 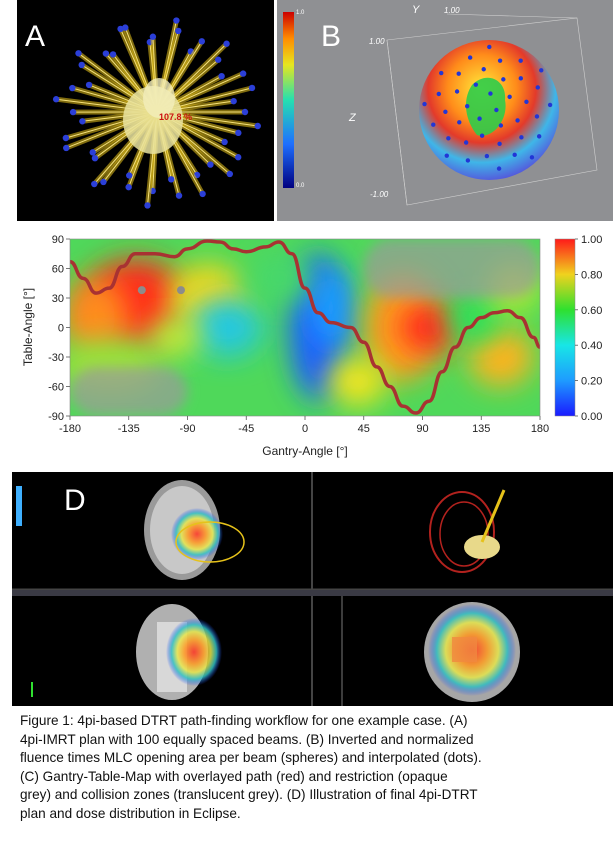 I want to click on restriction-point, so click(x=141, y=290).